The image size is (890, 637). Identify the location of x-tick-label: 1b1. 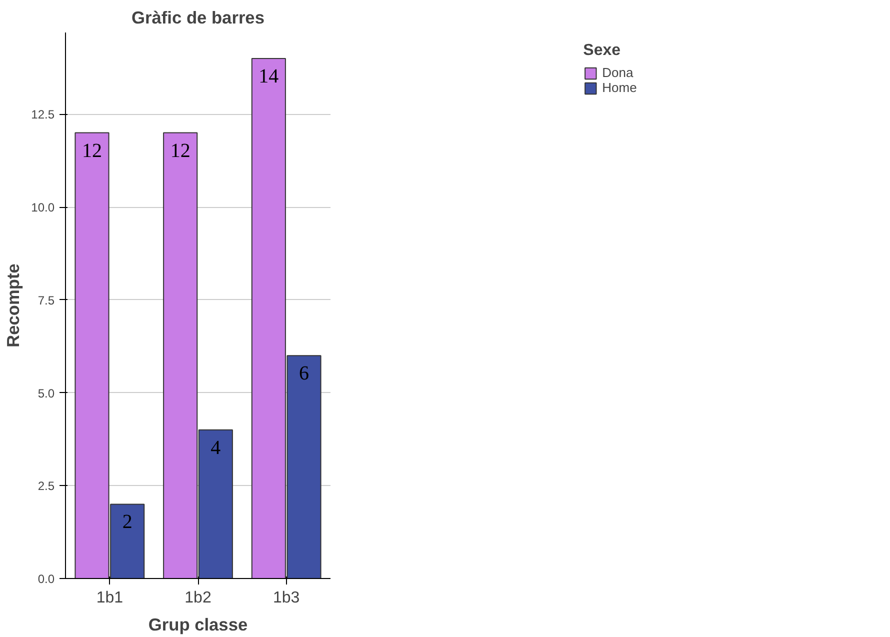
(110, 598).